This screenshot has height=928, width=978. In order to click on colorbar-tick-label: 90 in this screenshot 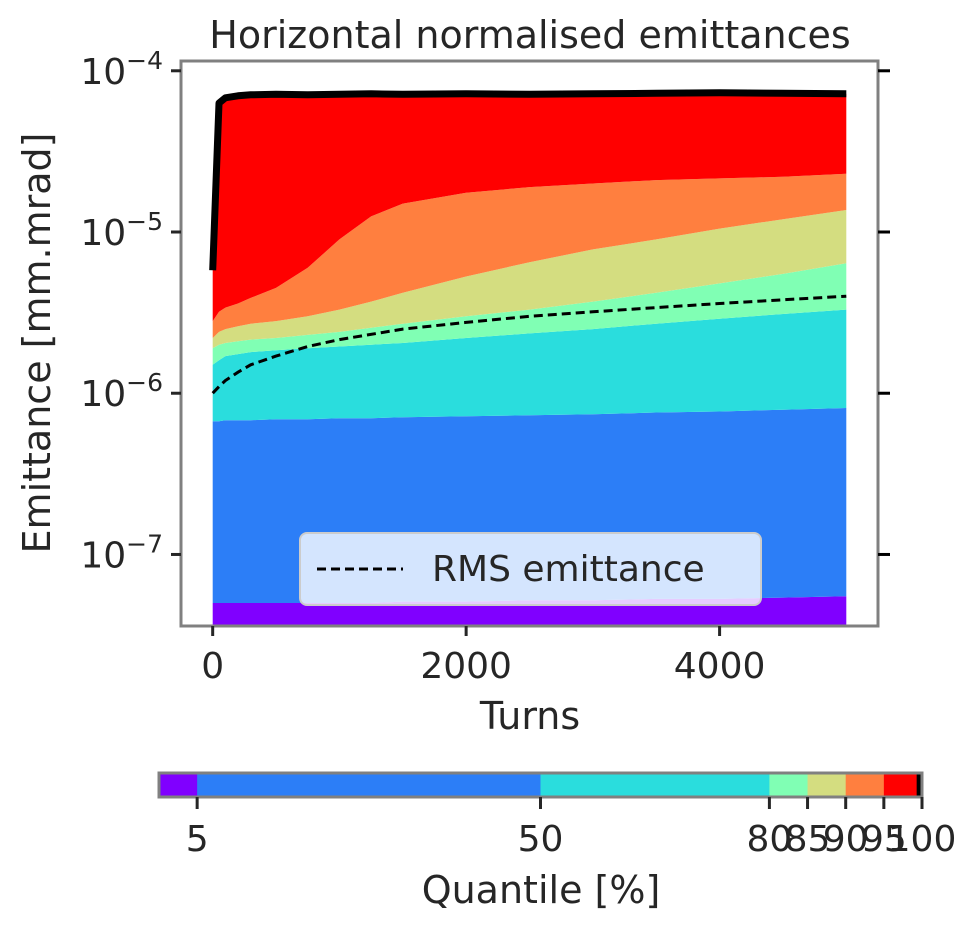, I will do `click(846, 839)`.